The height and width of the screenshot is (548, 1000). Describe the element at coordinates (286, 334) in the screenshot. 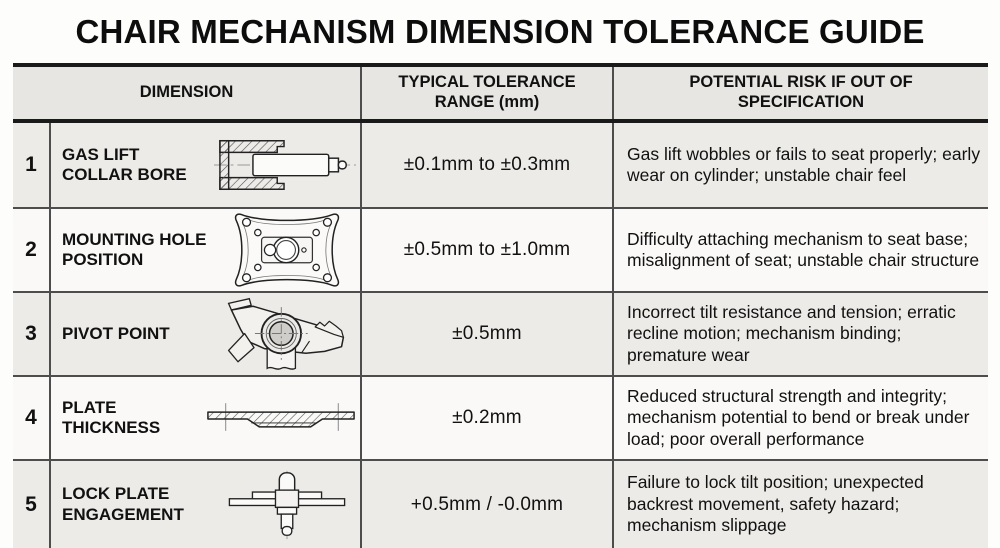

I see `pivot-point-icon` at that location.